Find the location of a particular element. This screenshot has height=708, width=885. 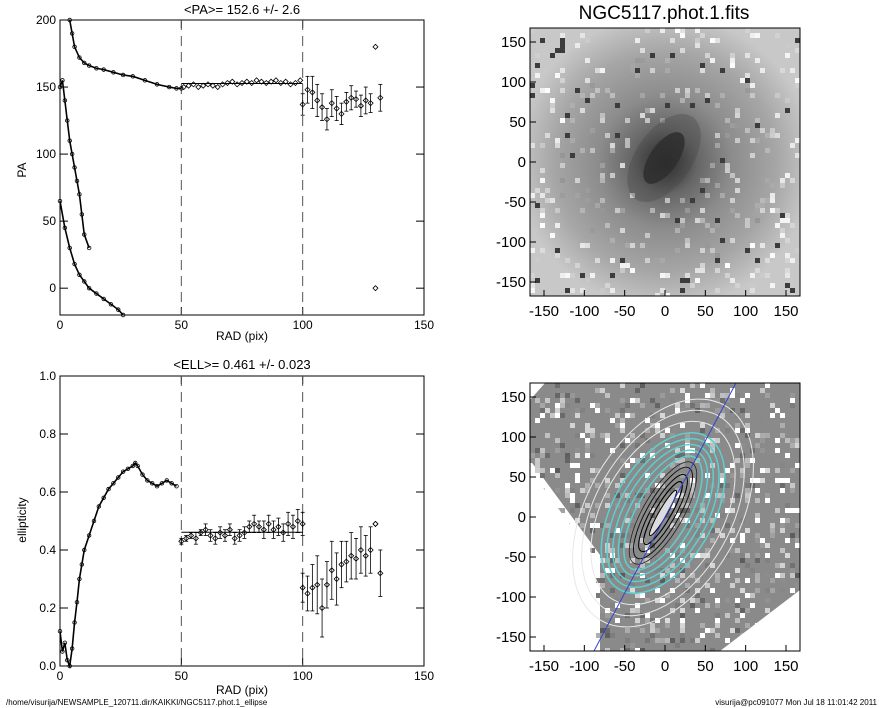

isophote-image is located at coordinates (665, 517).